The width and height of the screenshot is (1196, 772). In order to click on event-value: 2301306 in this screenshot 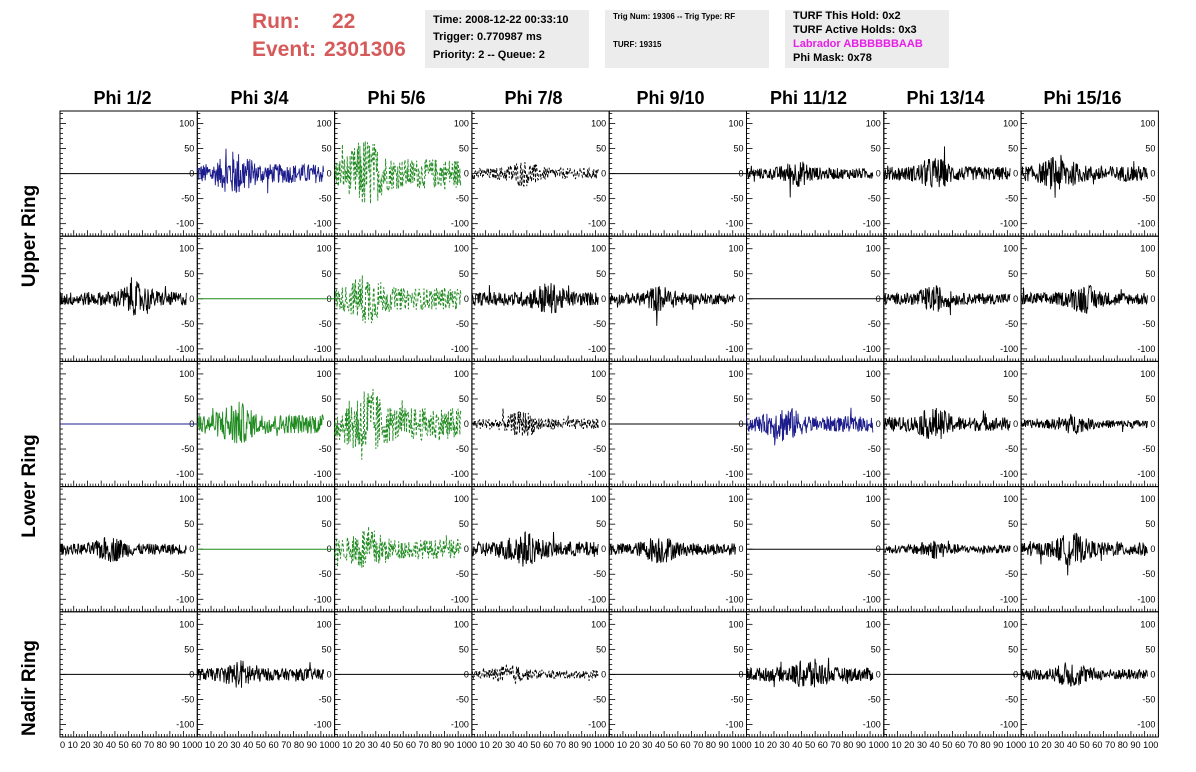, I will do `click(365, 49)`.